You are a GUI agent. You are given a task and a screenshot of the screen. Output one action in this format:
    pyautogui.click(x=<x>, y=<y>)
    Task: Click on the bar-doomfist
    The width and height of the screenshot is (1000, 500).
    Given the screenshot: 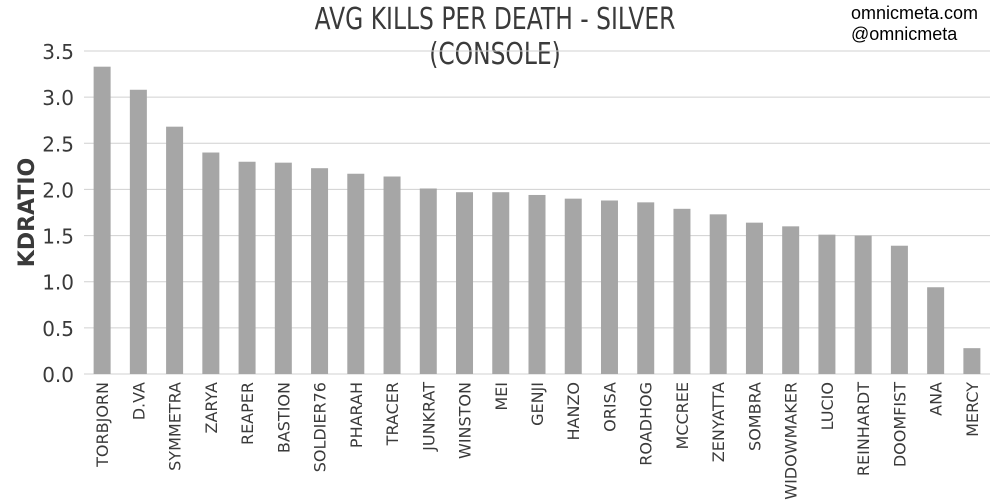 What is the action you would take?
    pyautogui.click(x=899, y=309)
    